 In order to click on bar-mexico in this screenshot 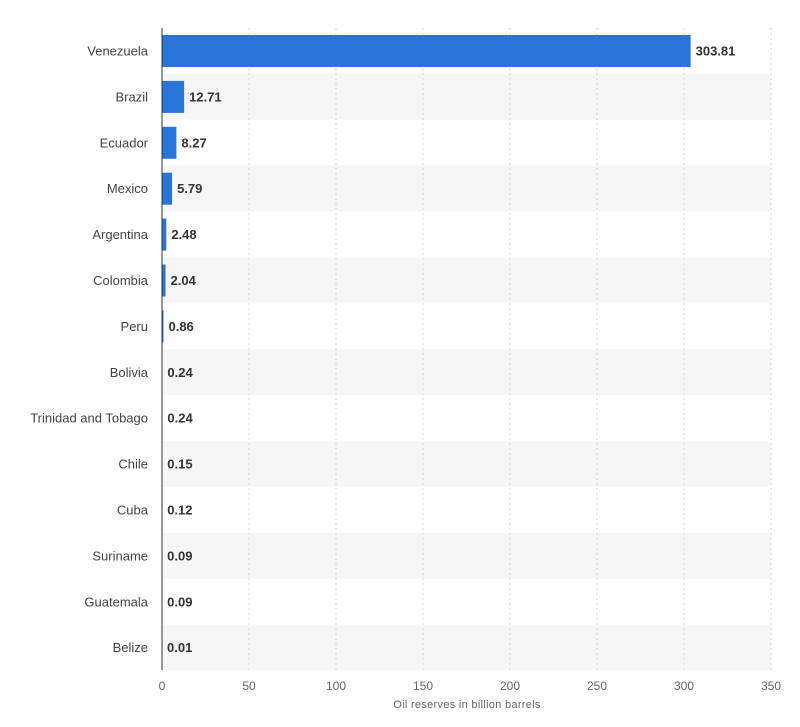, I will do `click(167, 188)`.